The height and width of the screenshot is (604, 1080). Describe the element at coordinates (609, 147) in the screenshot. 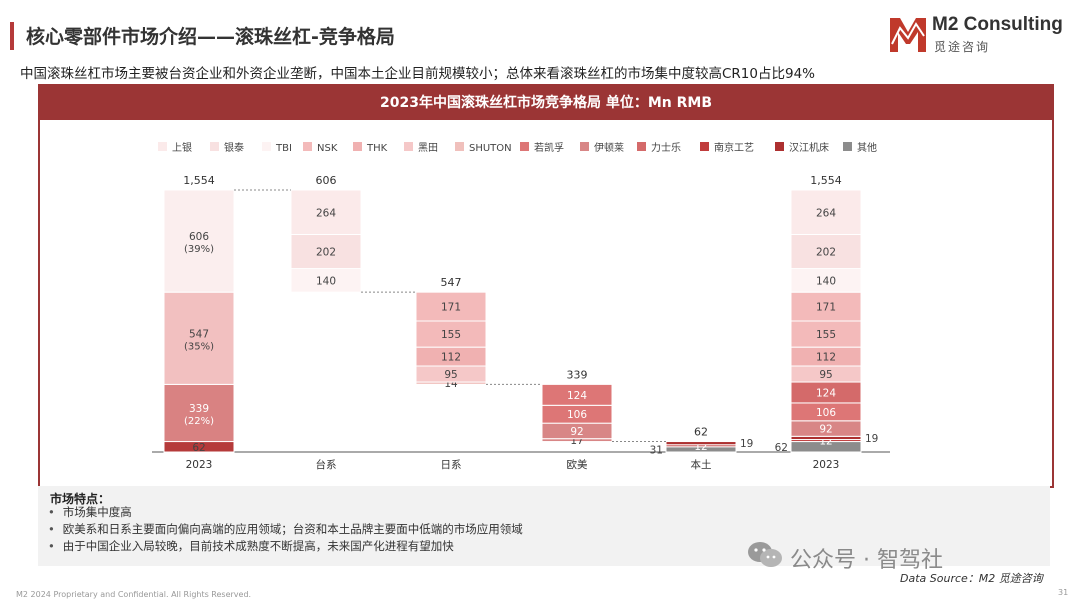

I see `legend-label: 伊顿莱` at that location.